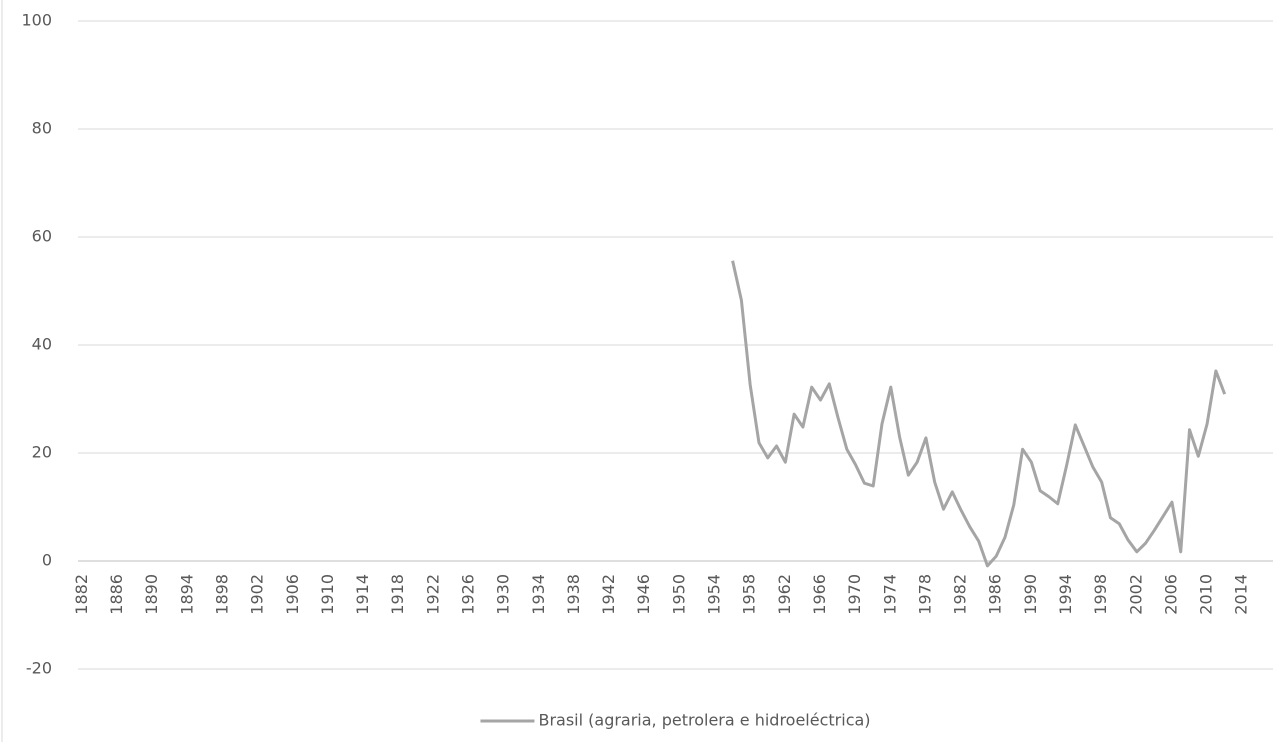  What do you see at coordinates (1030, 594) in the screenshot?
I see `x-tick-label: 1990` at bounding box center [1030, 594].